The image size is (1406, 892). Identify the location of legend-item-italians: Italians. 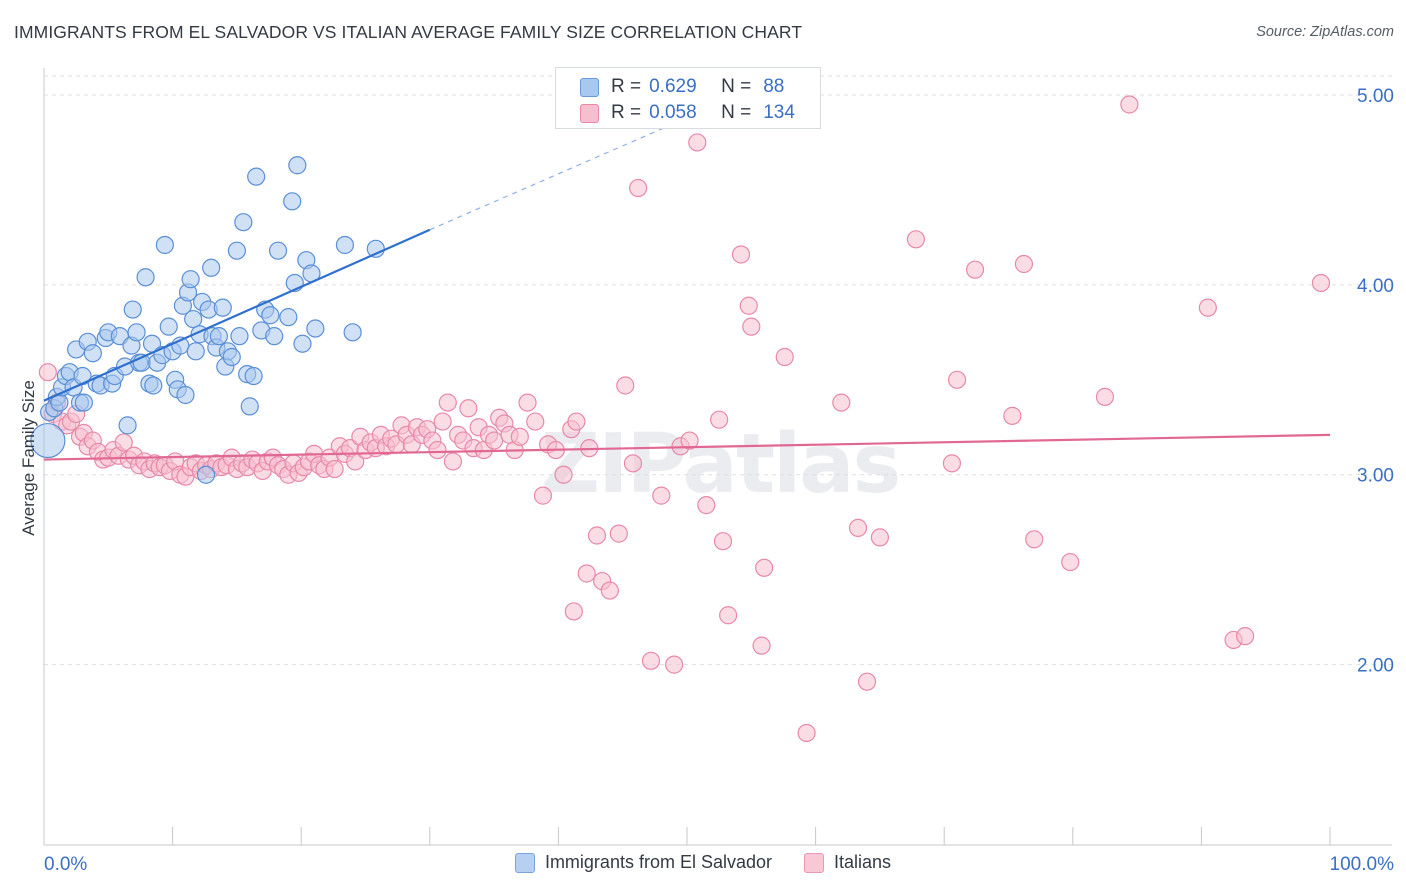
(847, 862).